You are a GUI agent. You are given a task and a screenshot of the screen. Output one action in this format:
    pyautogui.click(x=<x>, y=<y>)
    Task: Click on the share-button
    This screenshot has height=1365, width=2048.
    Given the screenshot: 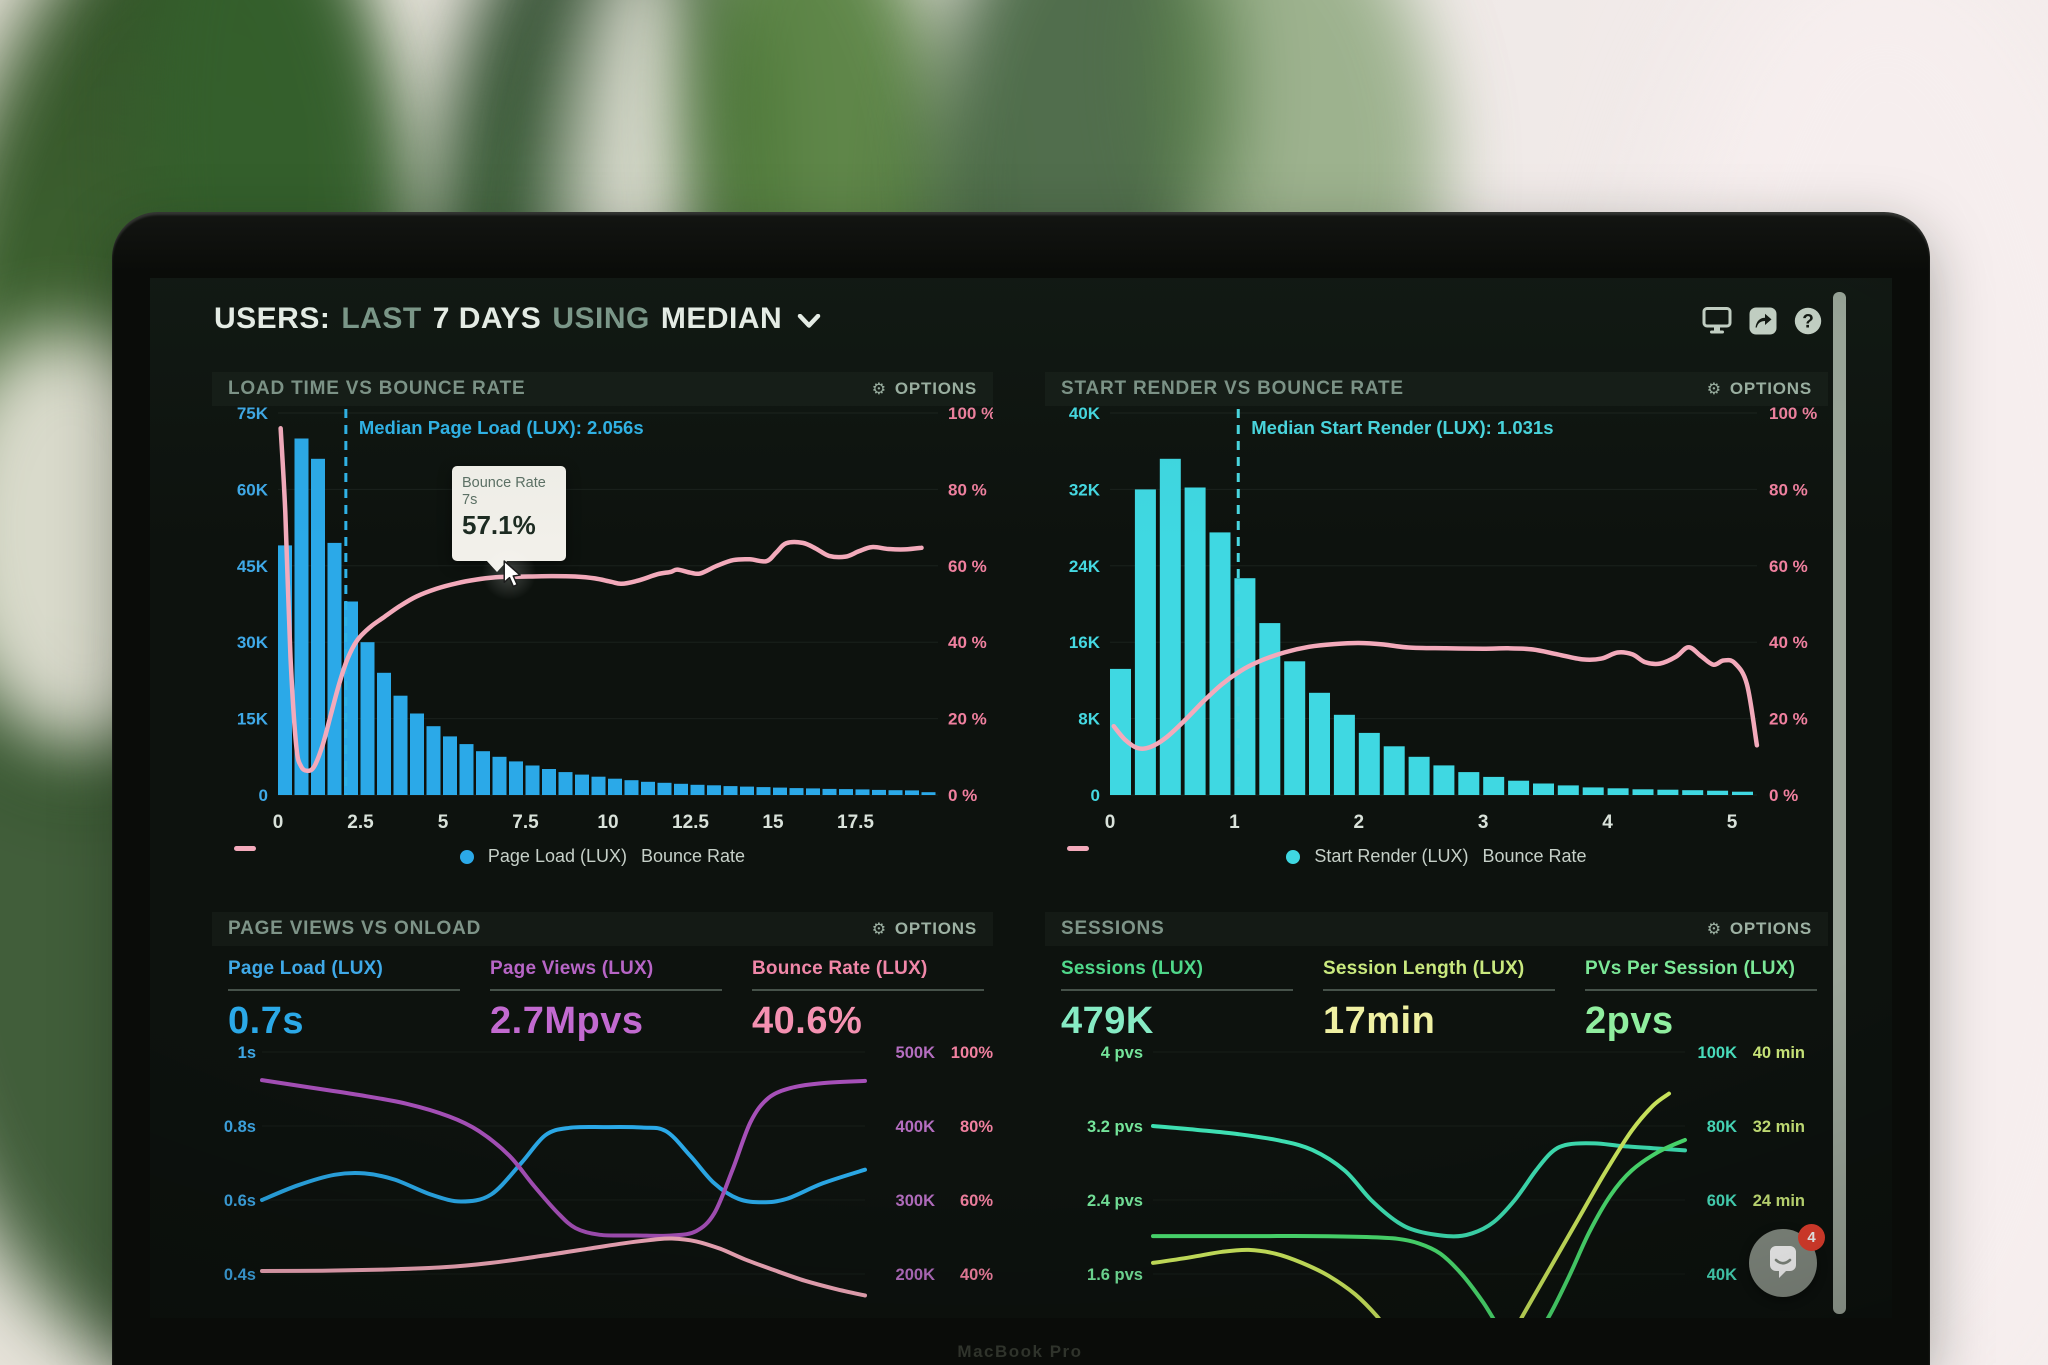 What is the action you would take?
    pyautogui.click(x=1763, y=321)
    